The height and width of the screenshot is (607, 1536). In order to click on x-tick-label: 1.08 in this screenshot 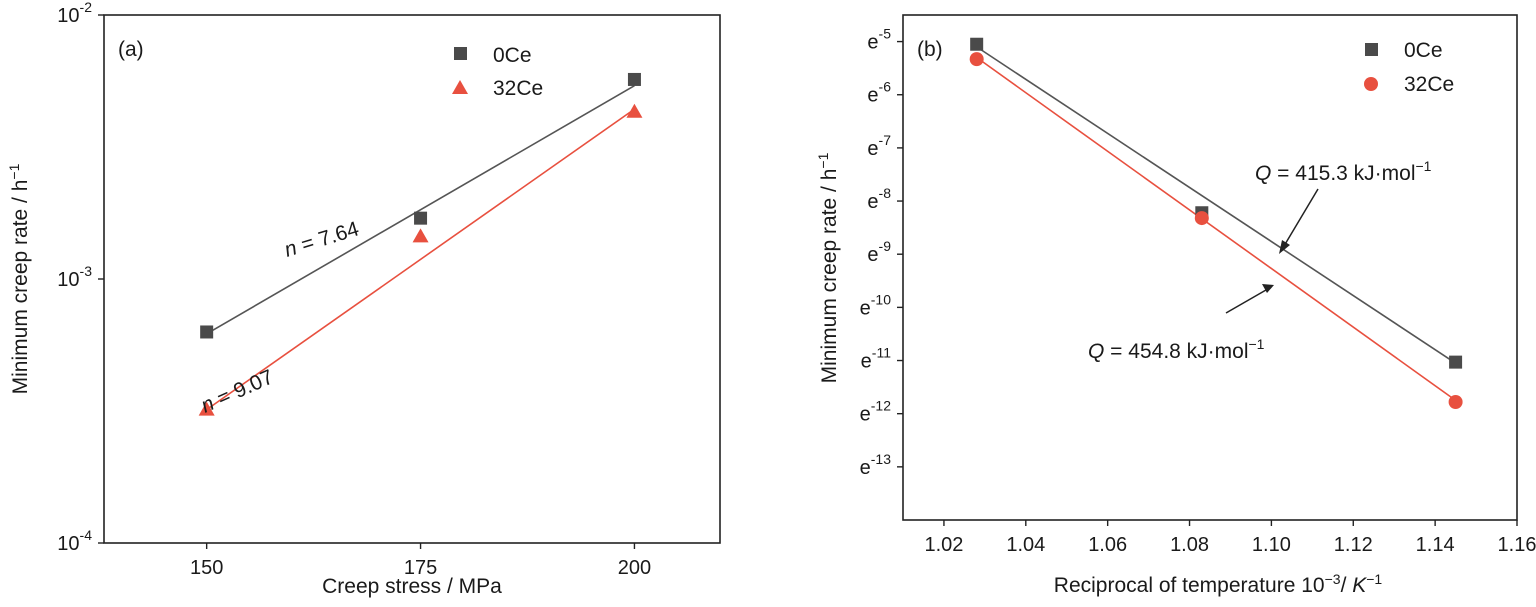, I will do `click(1189, 545)`.